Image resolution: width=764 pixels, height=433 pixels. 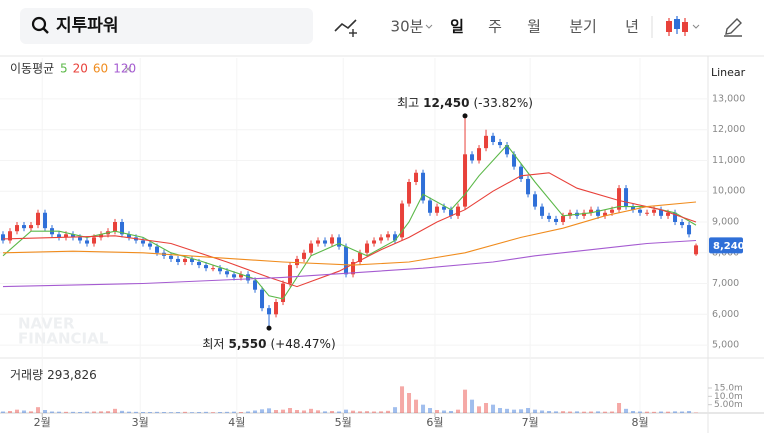 What do you see at coordinates (733, 27) in the screenshot?
I see `draw-icon` at bounding box center [733, 27].